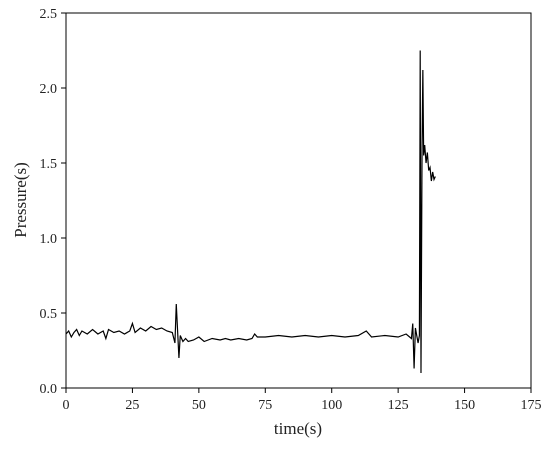 The height and width of the screenshot is (451, 550). I want to click on y-tick-label: 1.0, so click(49, 239).